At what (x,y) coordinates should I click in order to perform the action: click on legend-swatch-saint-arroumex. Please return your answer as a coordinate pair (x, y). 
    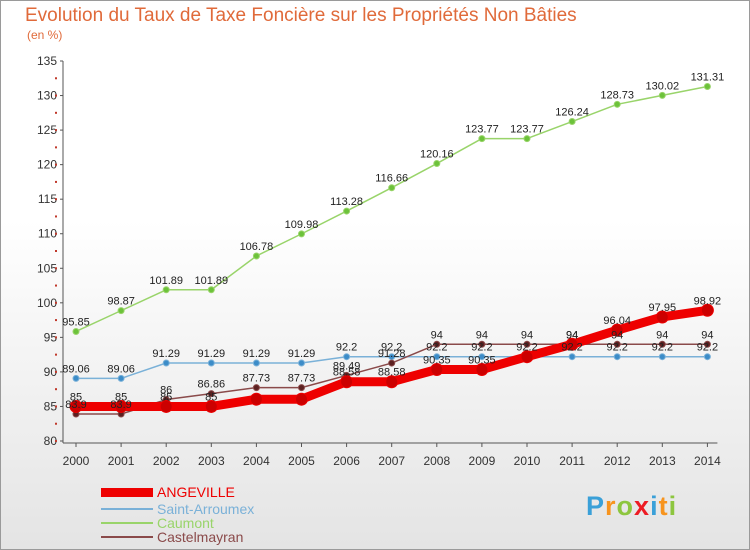
    Looking at the image, I should click on (127, 509).